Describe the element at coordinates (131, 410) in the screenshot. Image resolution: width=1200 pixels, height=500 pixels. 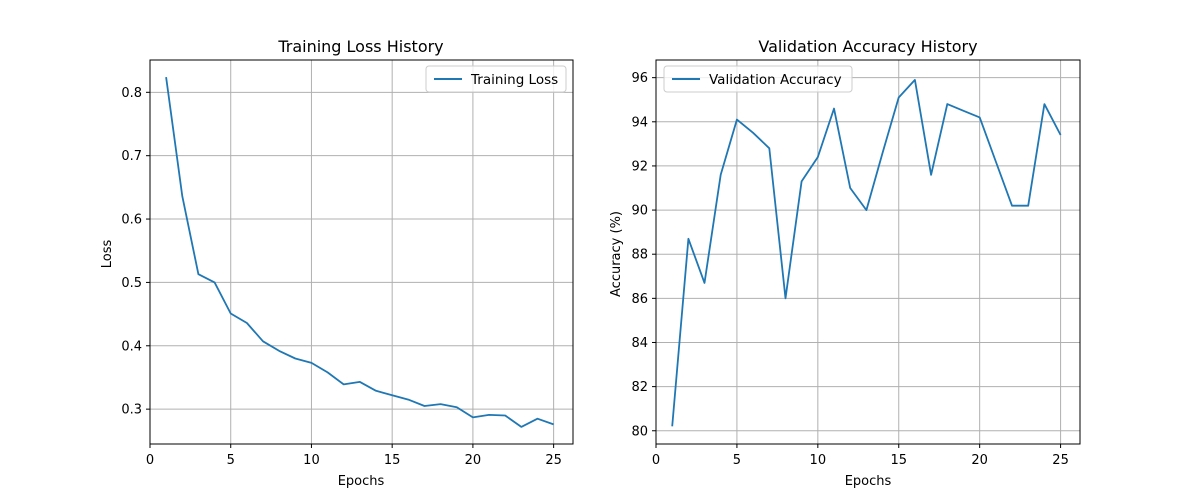
I see `loss-chart-ytick-label: 0.3` at that location.